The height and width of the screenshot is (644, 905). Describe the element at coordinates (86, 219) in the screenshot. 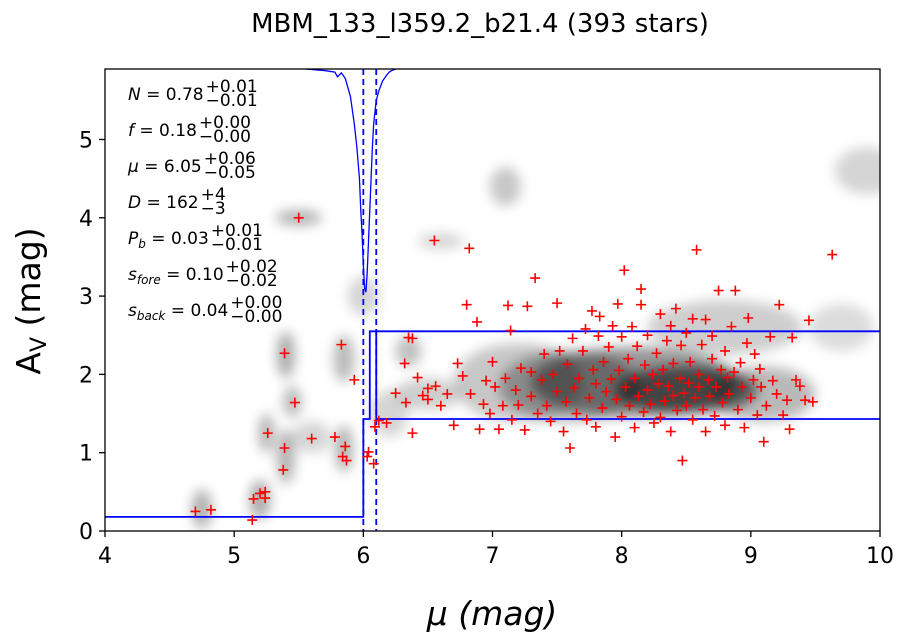

I see `y-tick-label: 4` at that location.